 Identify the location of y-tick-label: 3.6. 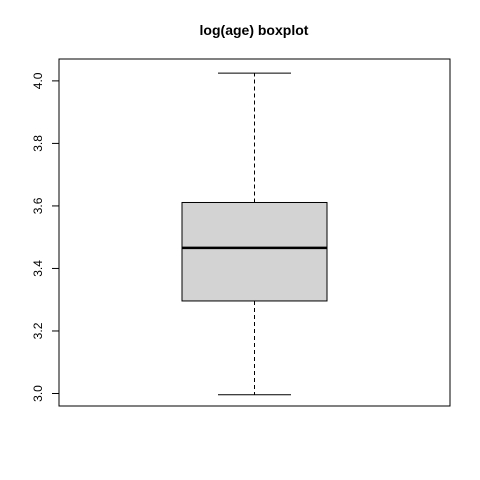
(38, 205).